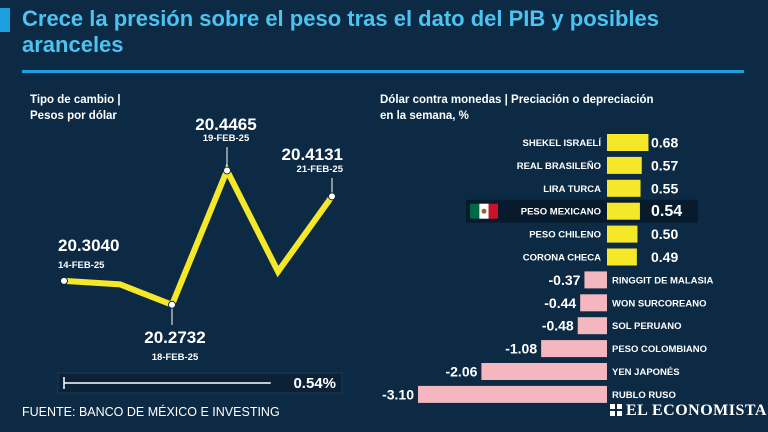 The image size is (768, 432). What do you see at coordinates (664, 188) in the screenshot?
I see `bar-value-label: 0.55` at bounding box center [664, 188].